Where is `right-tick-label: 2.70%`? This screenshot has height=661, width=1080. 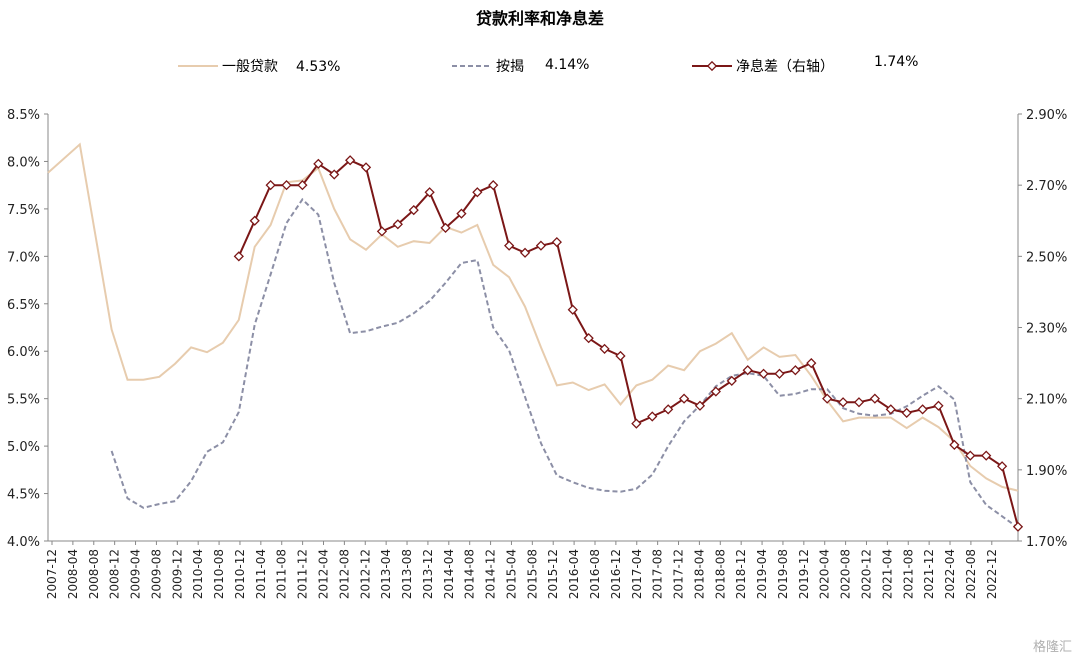
right-tick-label: 2.70% is located at coordinates (1046, 186).